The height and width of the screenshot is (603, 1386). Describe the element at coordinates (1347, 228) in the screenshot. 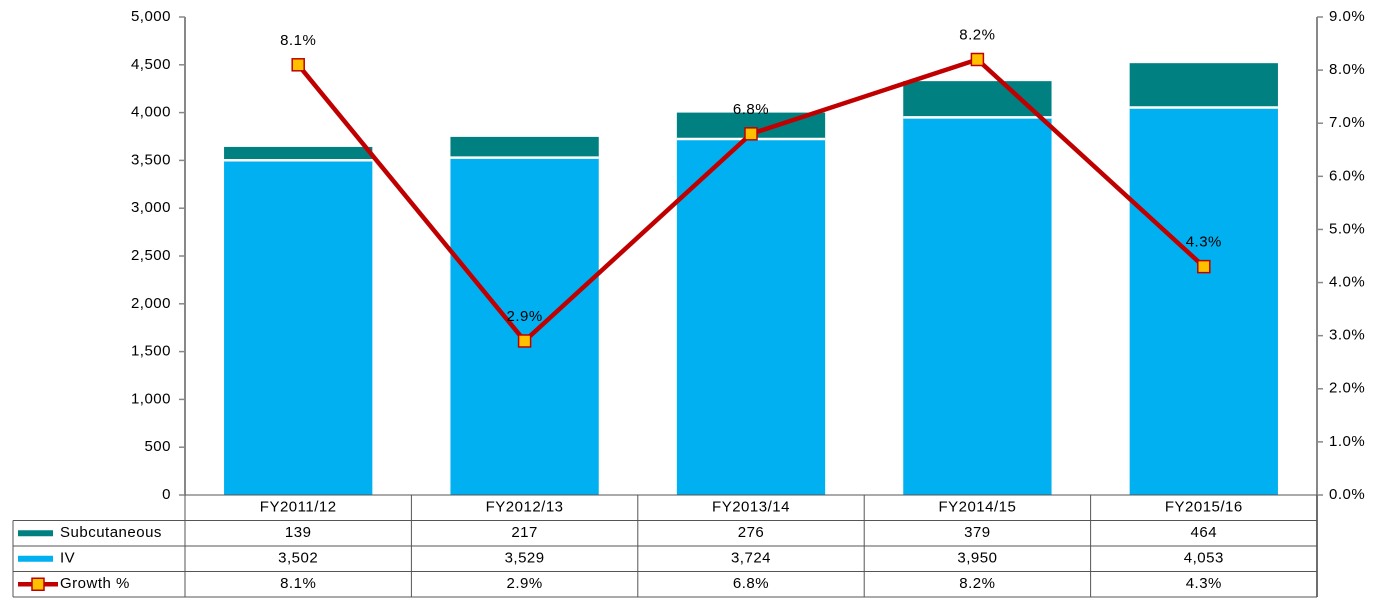

I see `y2-tick-label: 5.0%` at that location.